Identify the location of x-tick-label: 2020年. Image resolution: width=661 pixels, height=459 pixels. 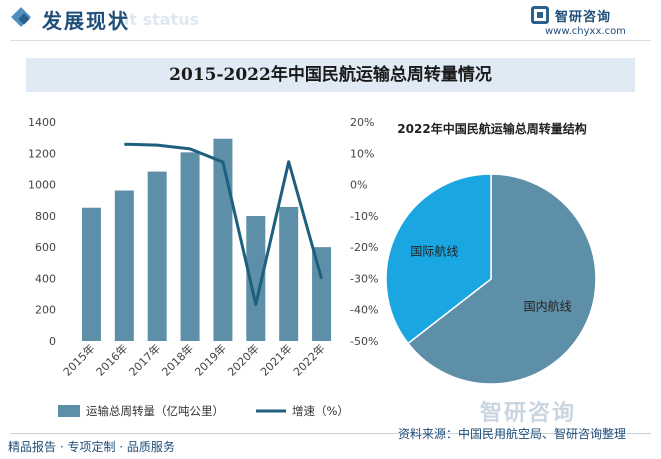
(242, 359).